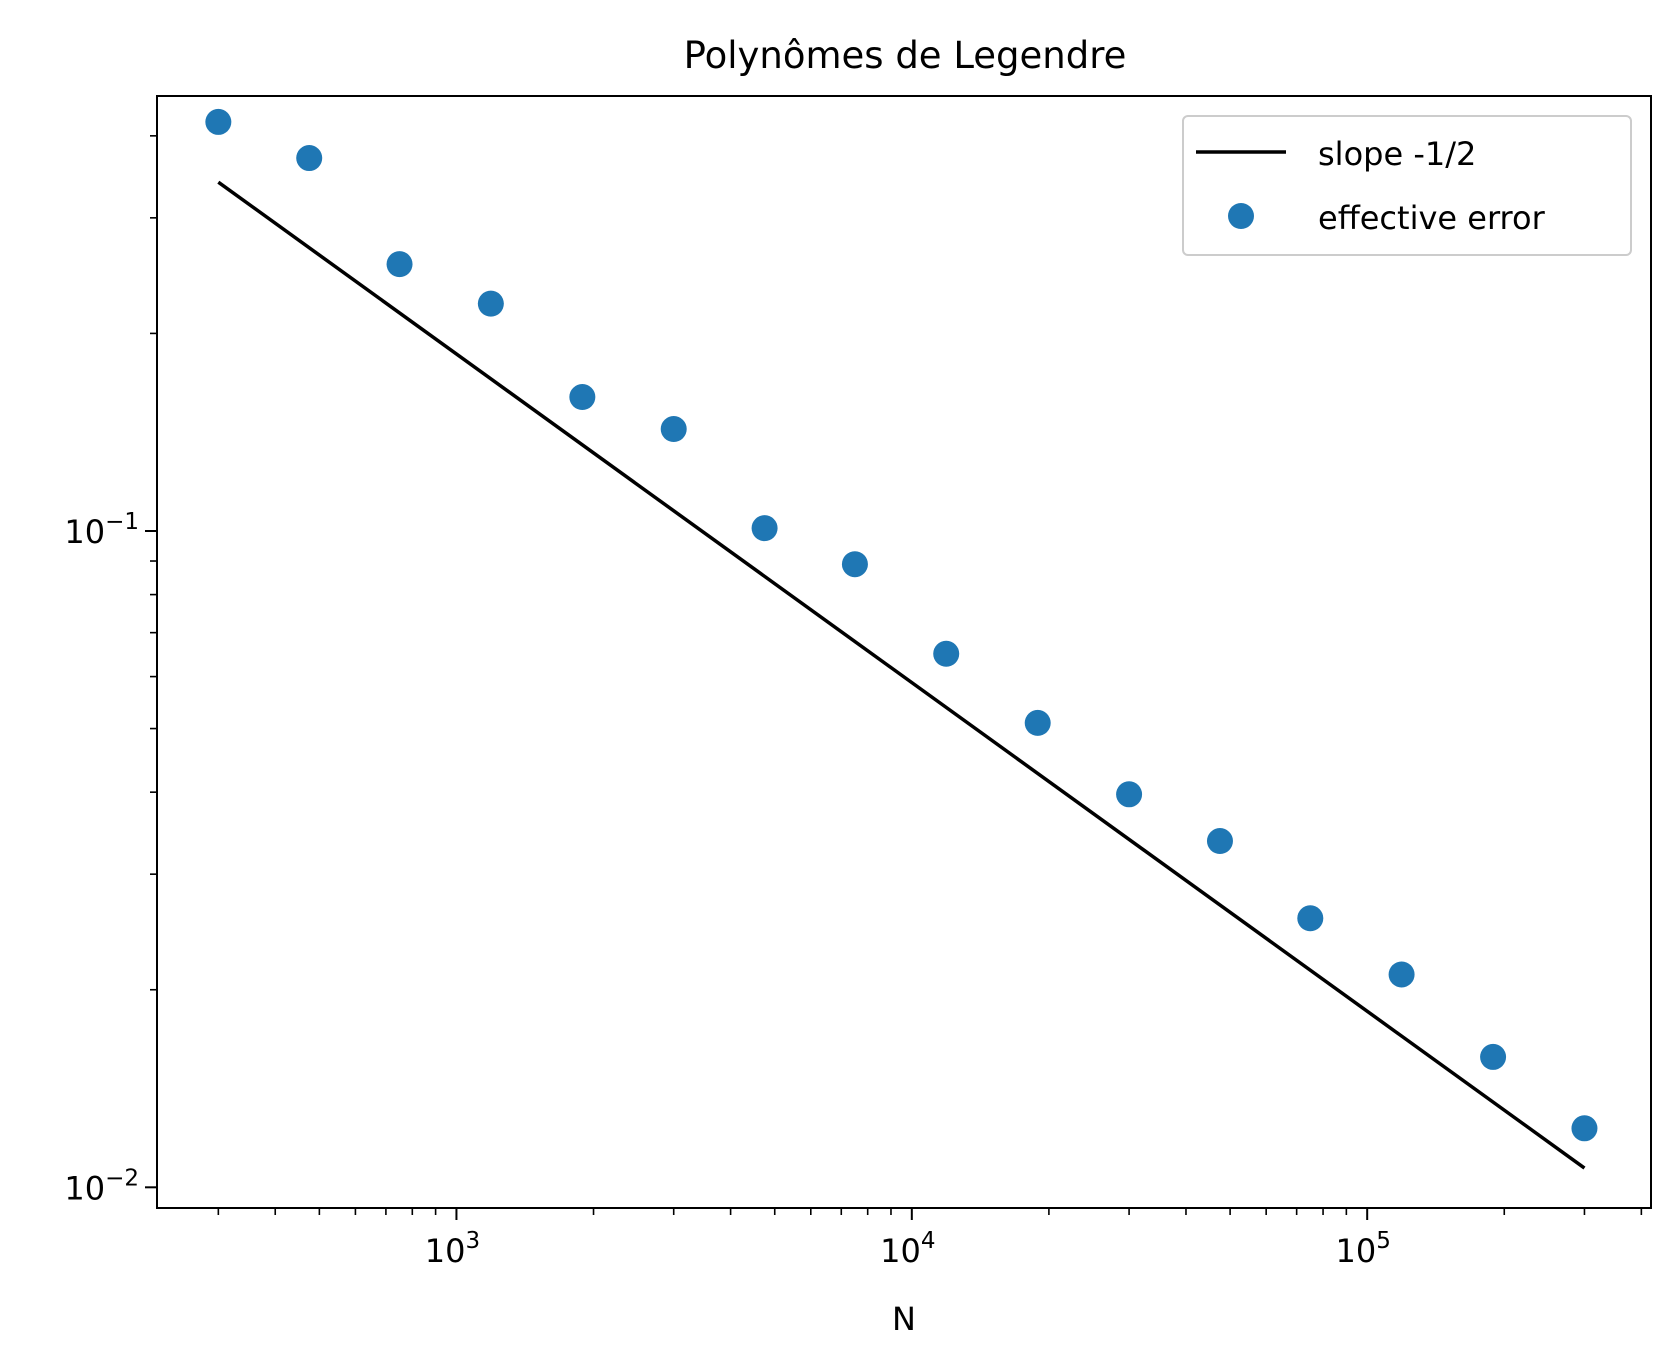  What do you see at coordinates (905, 55) in the screenshot?
I see `chart-title: Polynômes de Legendre` at bounding box center [905, 55].